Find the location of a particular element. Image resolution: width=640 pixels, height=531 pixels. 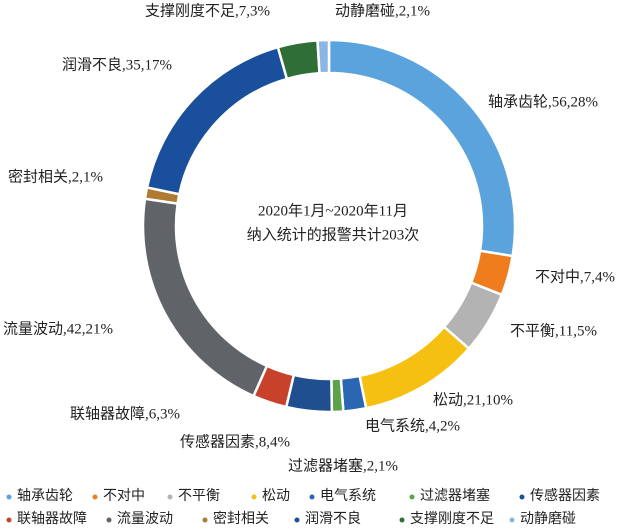

data-label: 电气系统,4,2% is located at coordinates (412, 425).